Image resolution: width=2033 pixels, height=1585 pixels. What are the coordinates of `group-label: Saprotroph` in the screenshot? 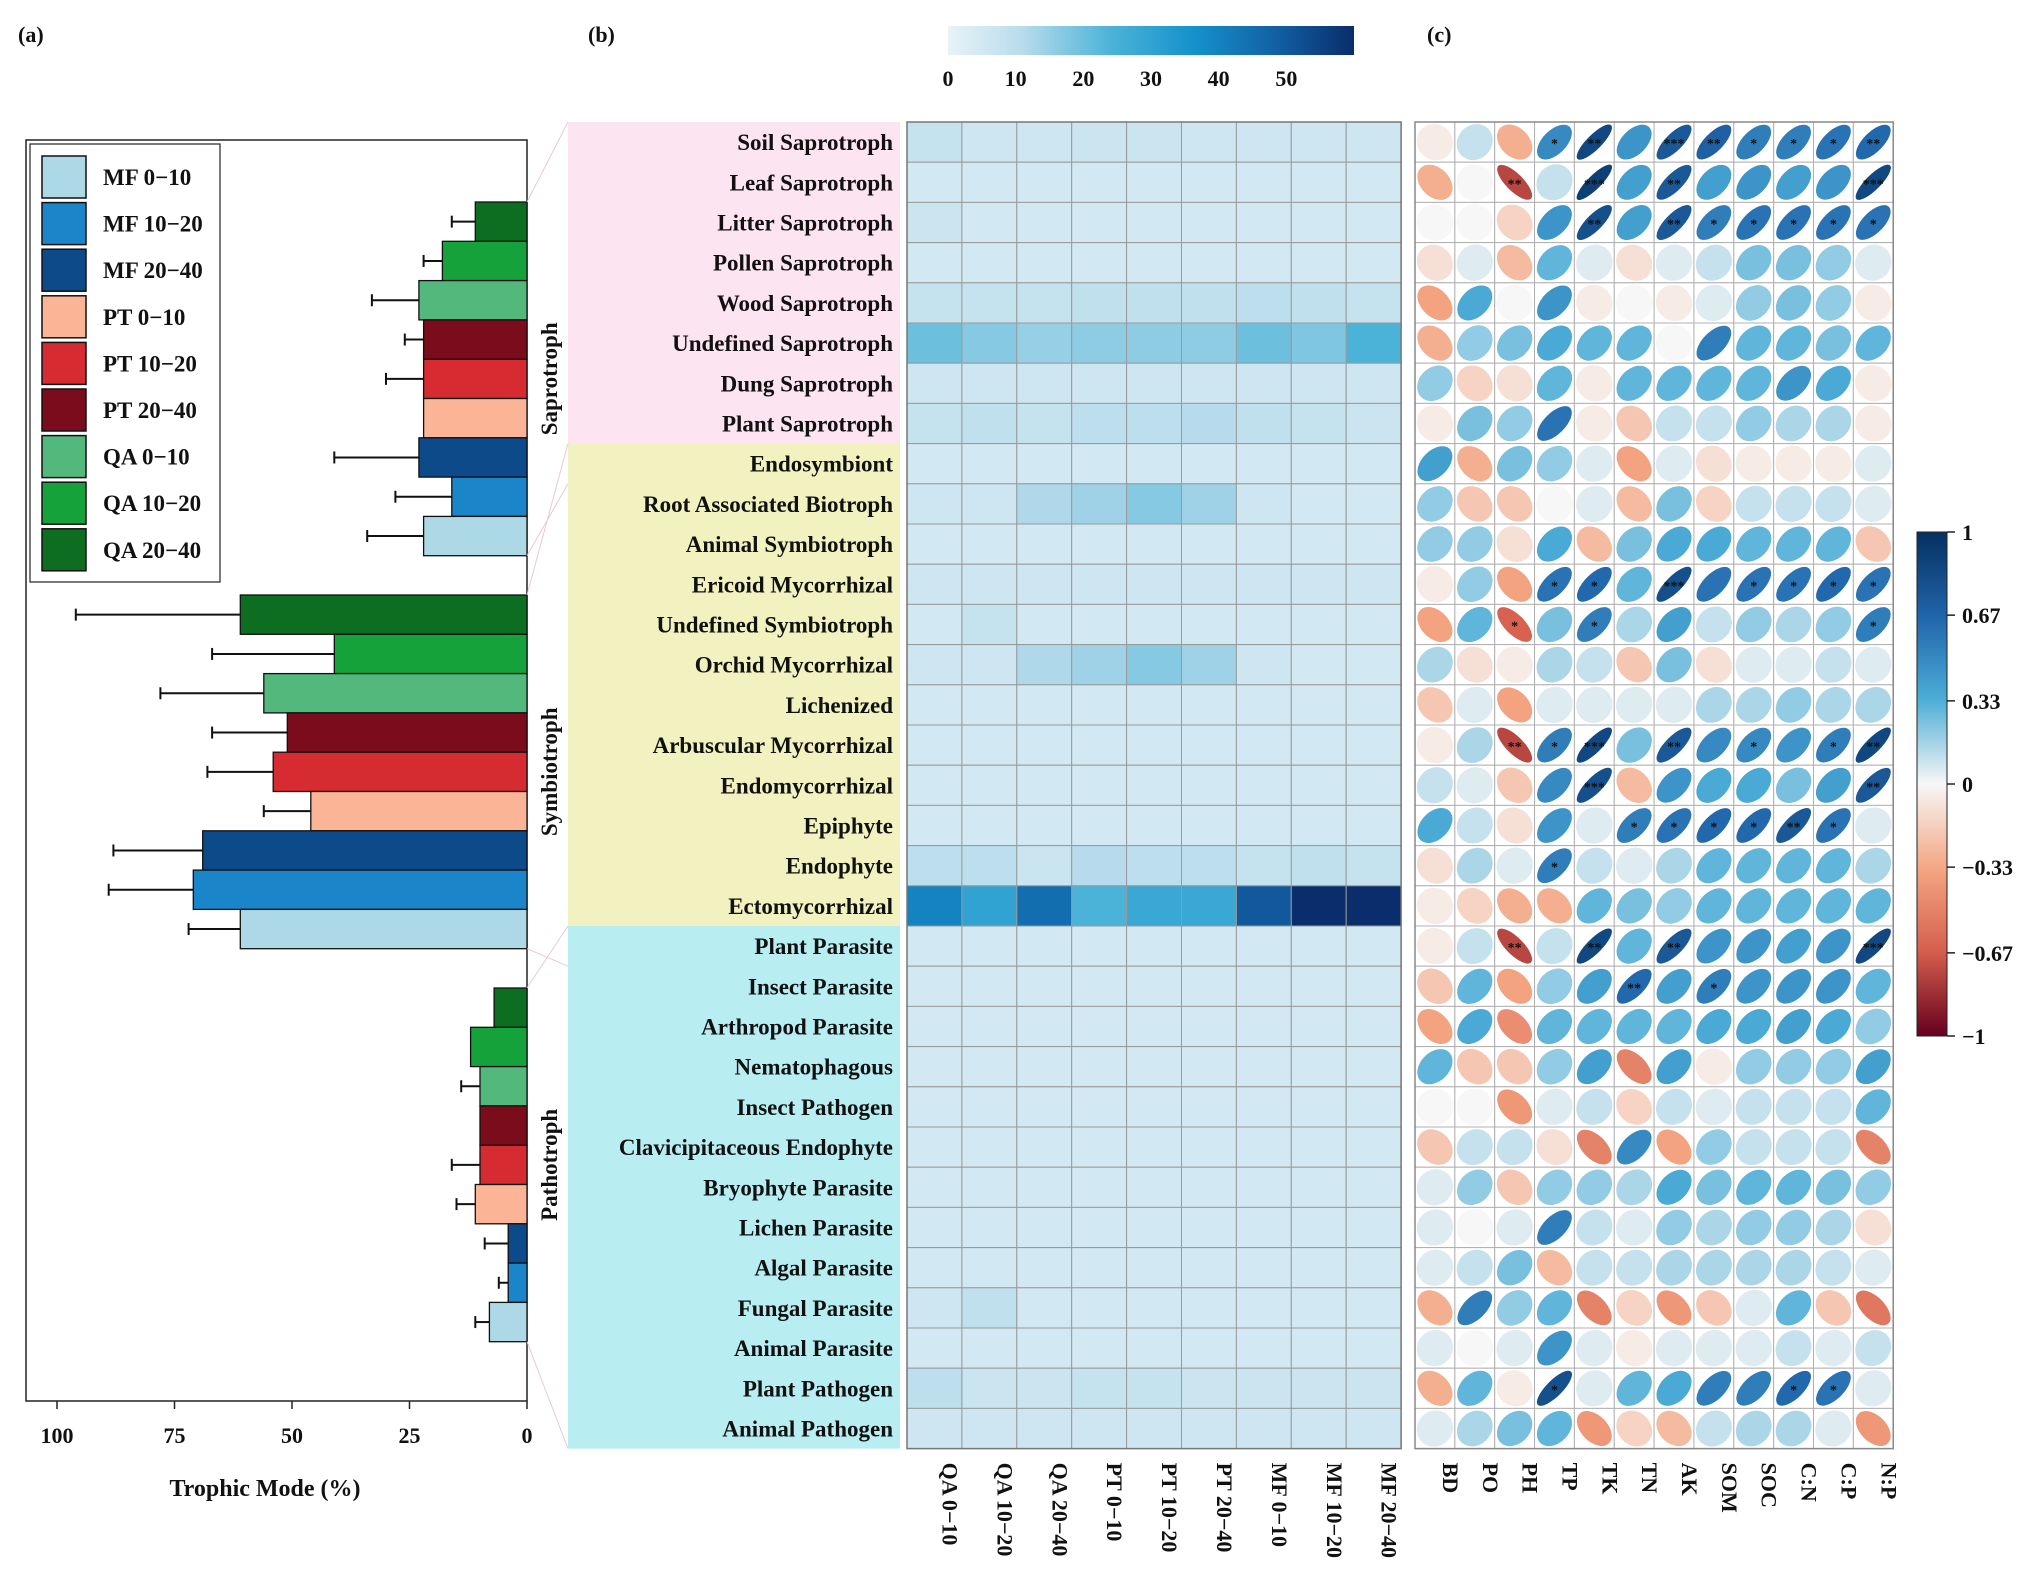 It's located at (549, 378).